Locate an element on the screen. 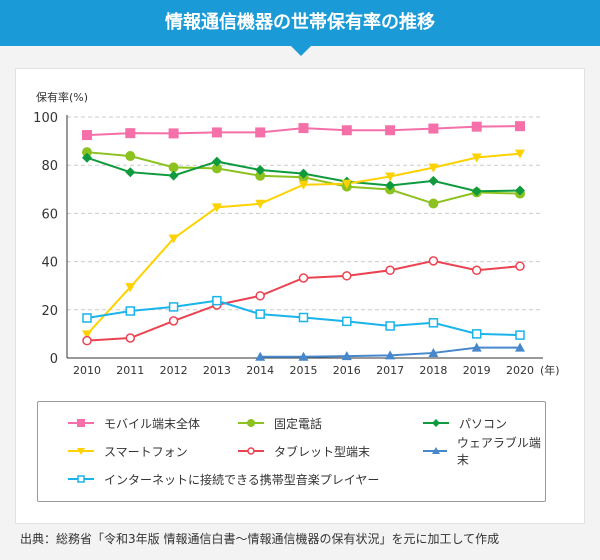 This screenshot has width=600, height=560. legend-label: インターネットに接続できる携帯型音楽プレイヤー is located at coordinates (242, 479).